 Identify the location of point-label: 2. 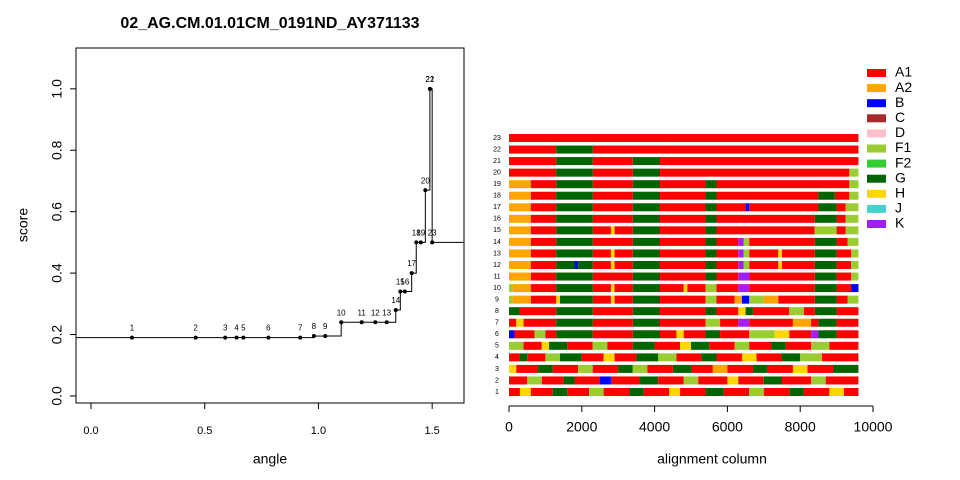
(195, 328).